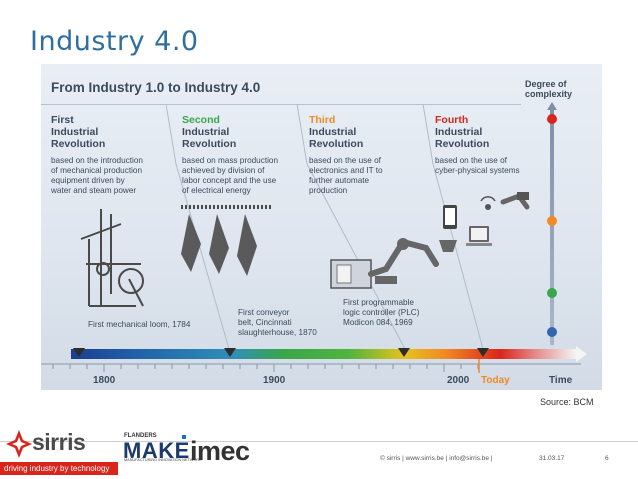 This screenshot has height=479, width=638. Describe the element at coordinates (163, 460) in the screenshot. I see `flanders-make-subtitle: MANUFACTURING INNOVATION NETWORK` at that location.